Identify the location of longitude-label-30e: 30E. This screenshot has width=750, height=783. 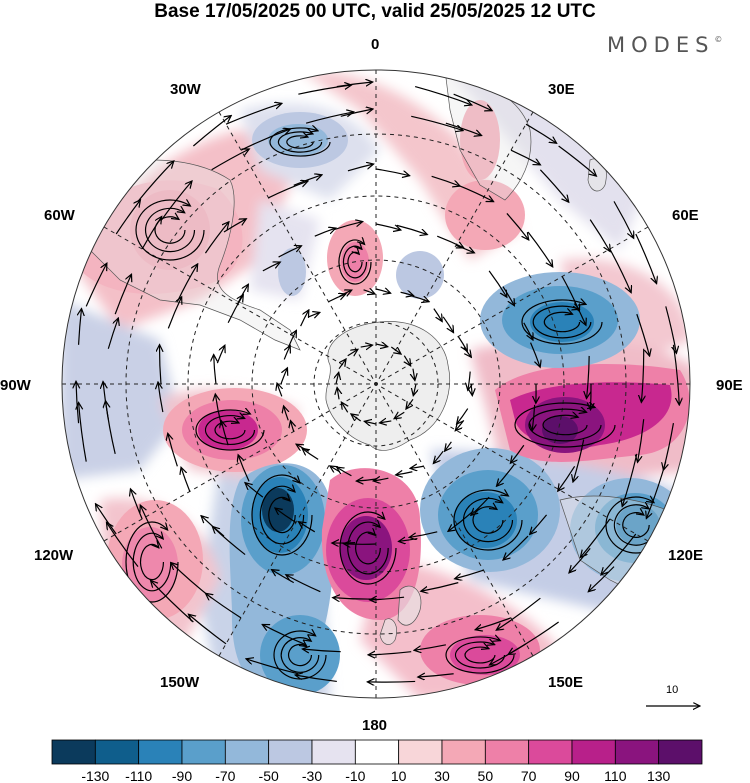
(561, 89).